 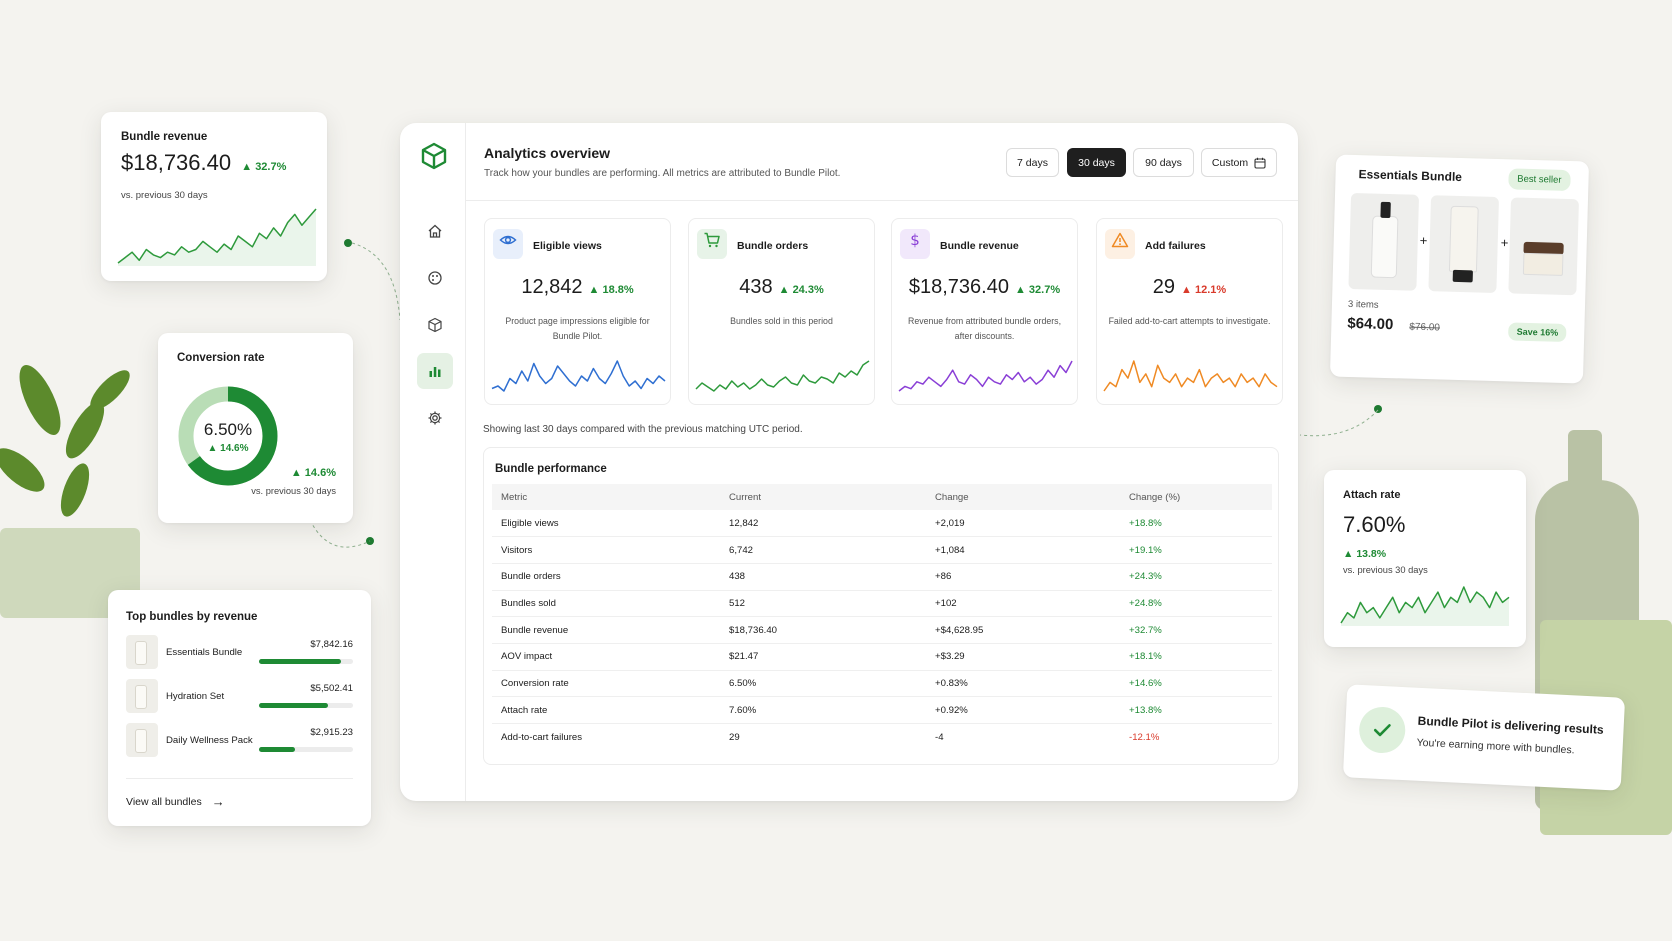 I want to click on nav-settings, so click(x=435, y=418).